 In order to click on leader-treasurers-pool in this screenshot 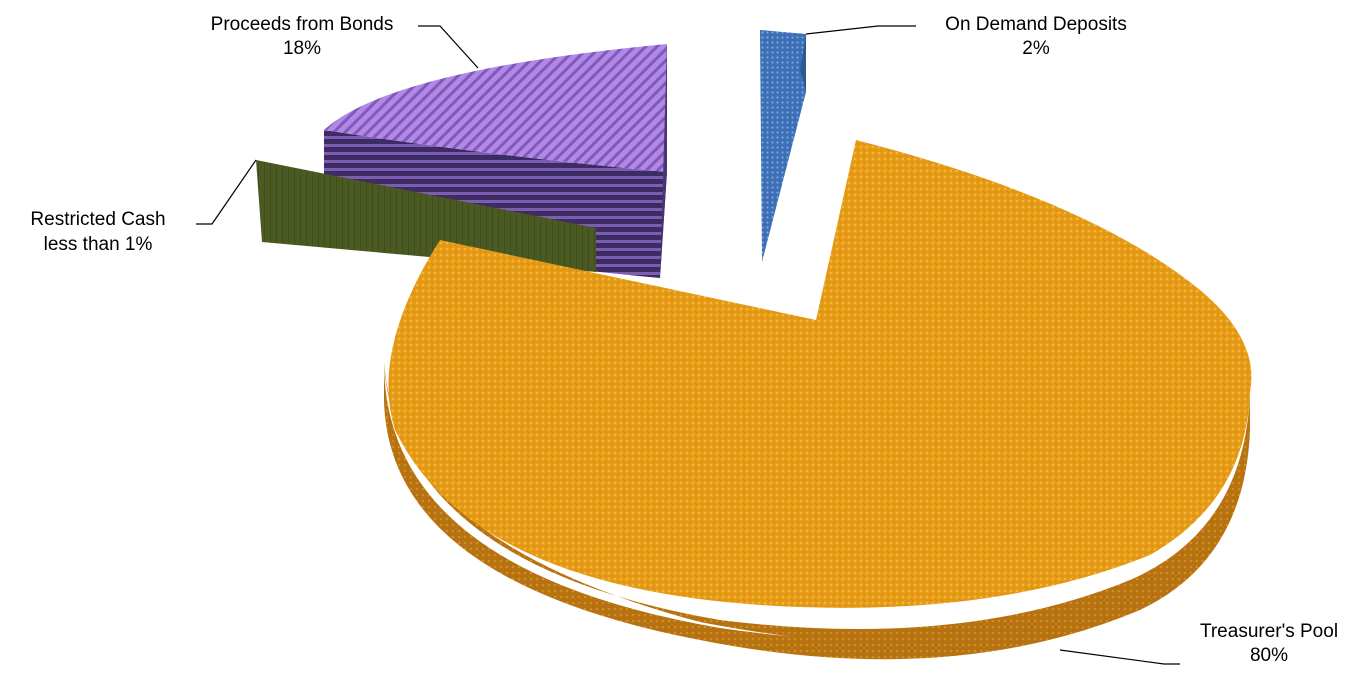, I will do `click(1119, 657)`.